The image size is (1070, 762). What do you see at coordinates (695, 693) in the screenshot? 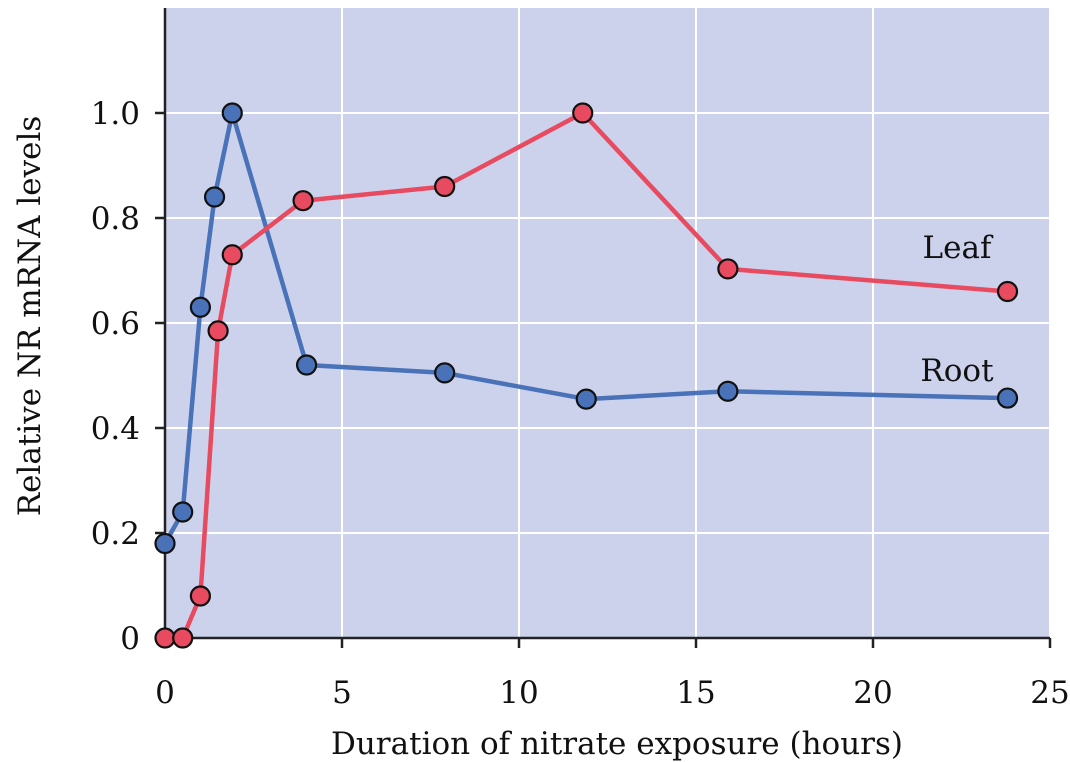
I see `x-tick-label: 15` at bounding box center [695, 693].